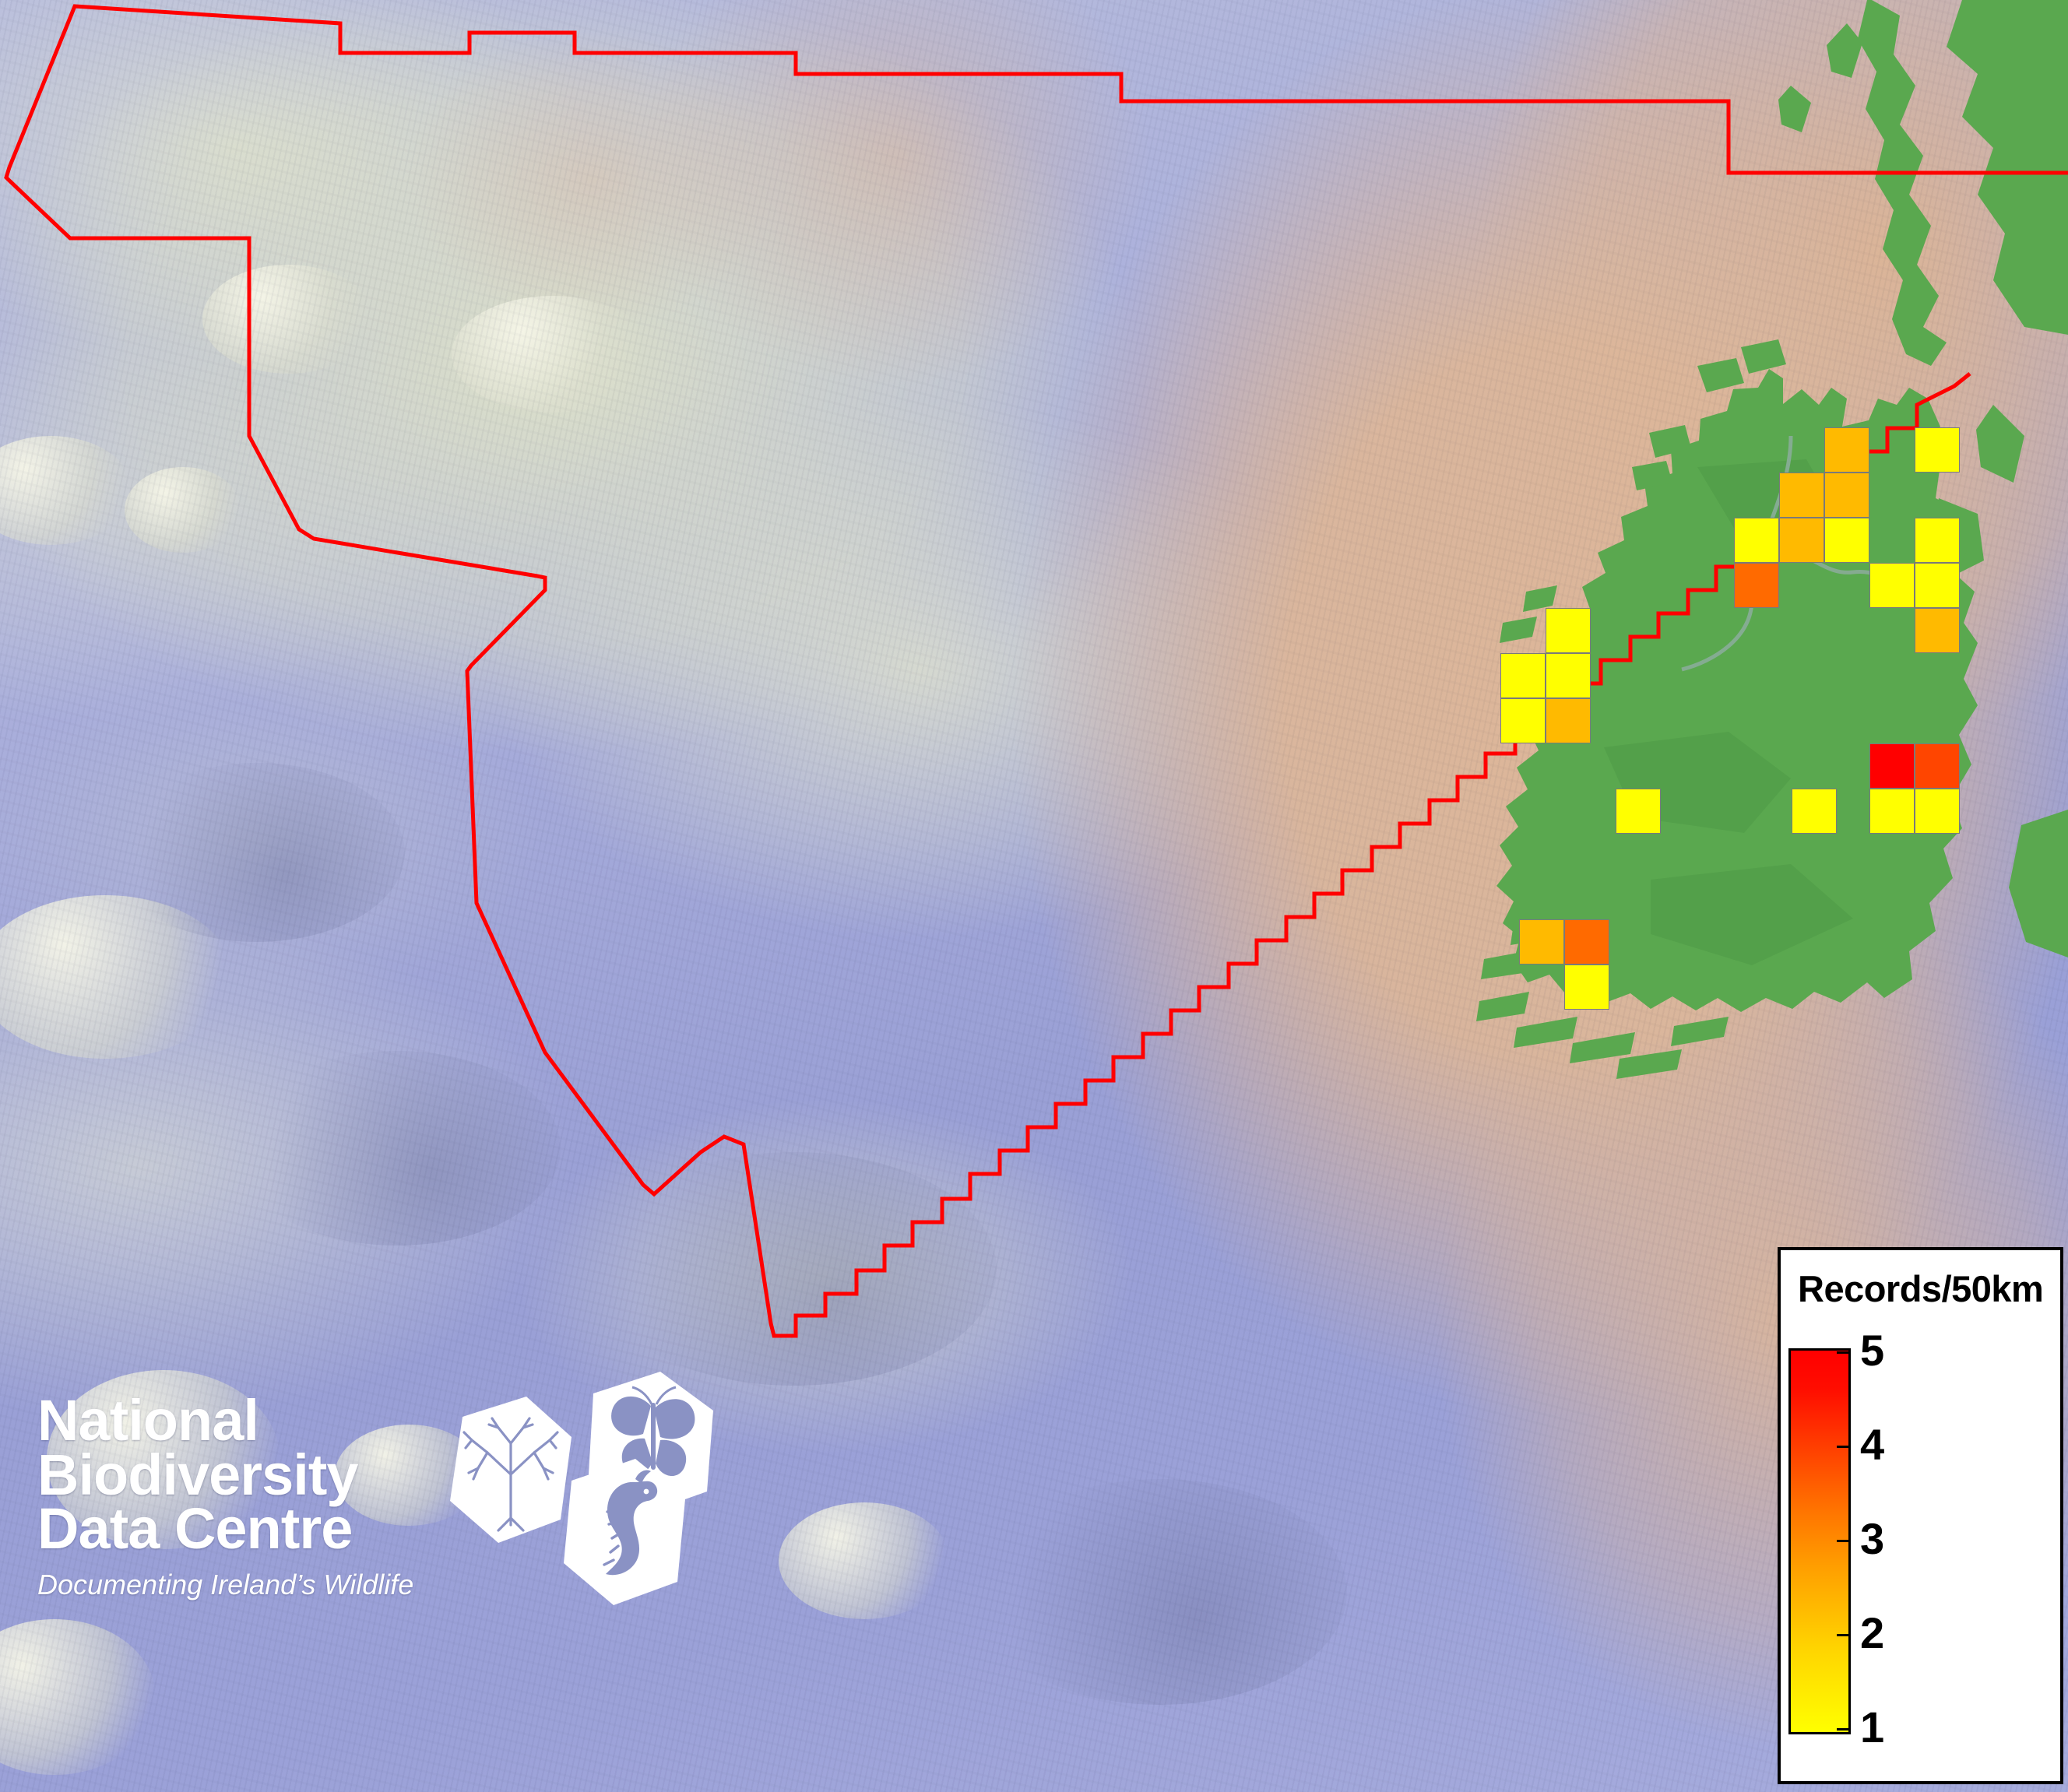 This screenshot has width=2068, height=1792. I want to click on logo-tagline: Documenting Ireland’s Wildlife, so click(225, 1584).